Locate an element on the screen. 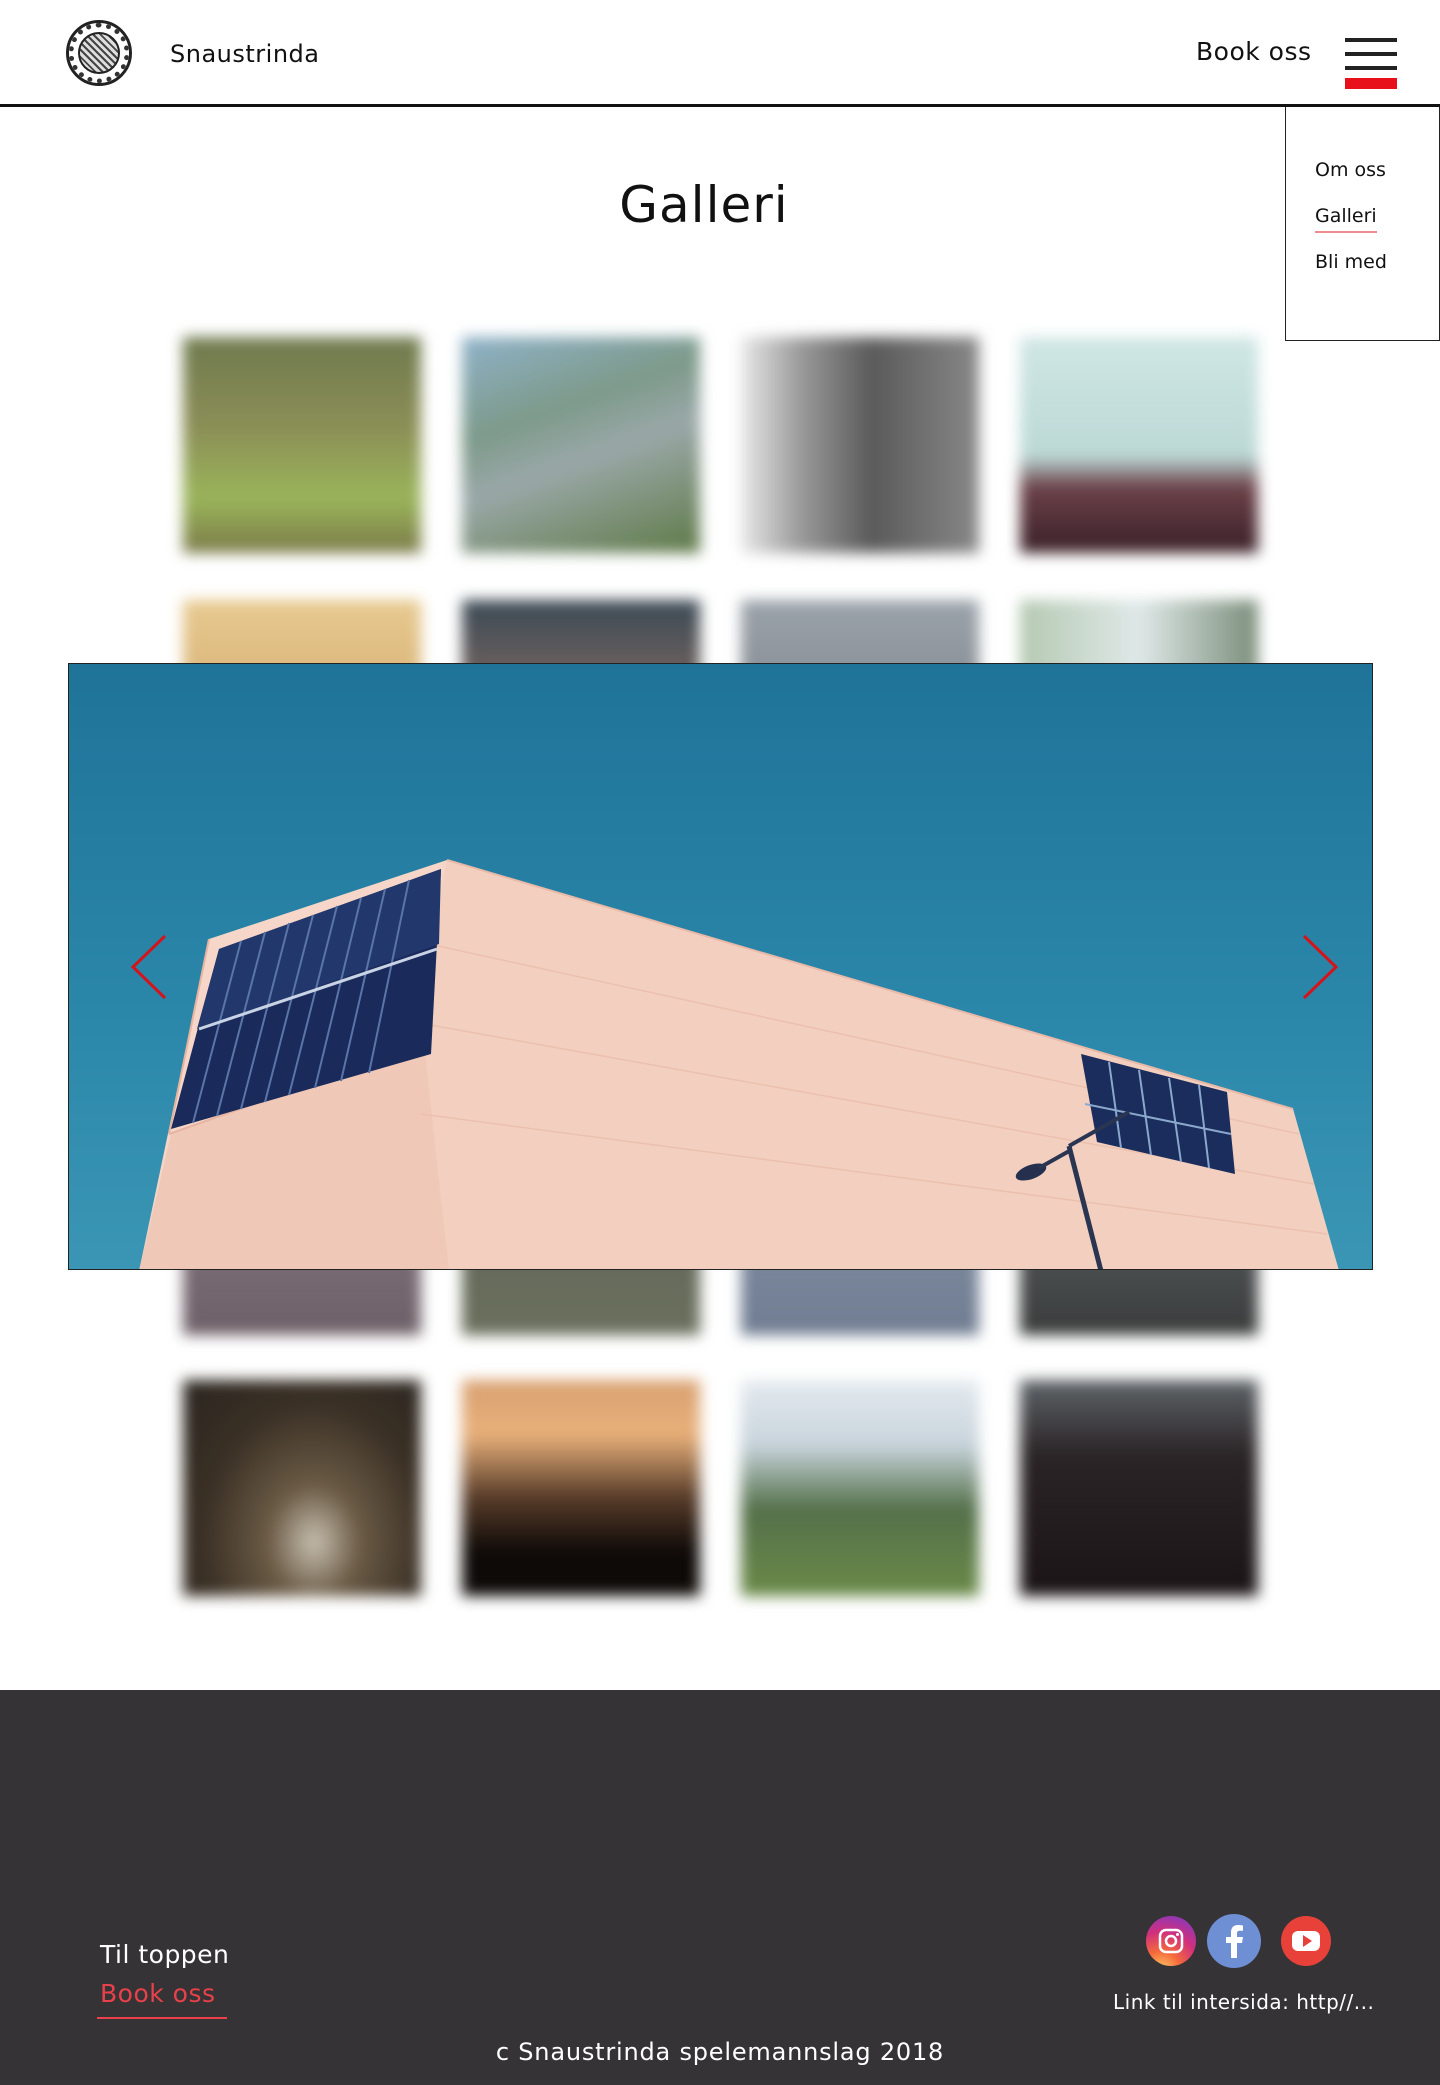  club-seal-logo is located at coordinates (99, 53).